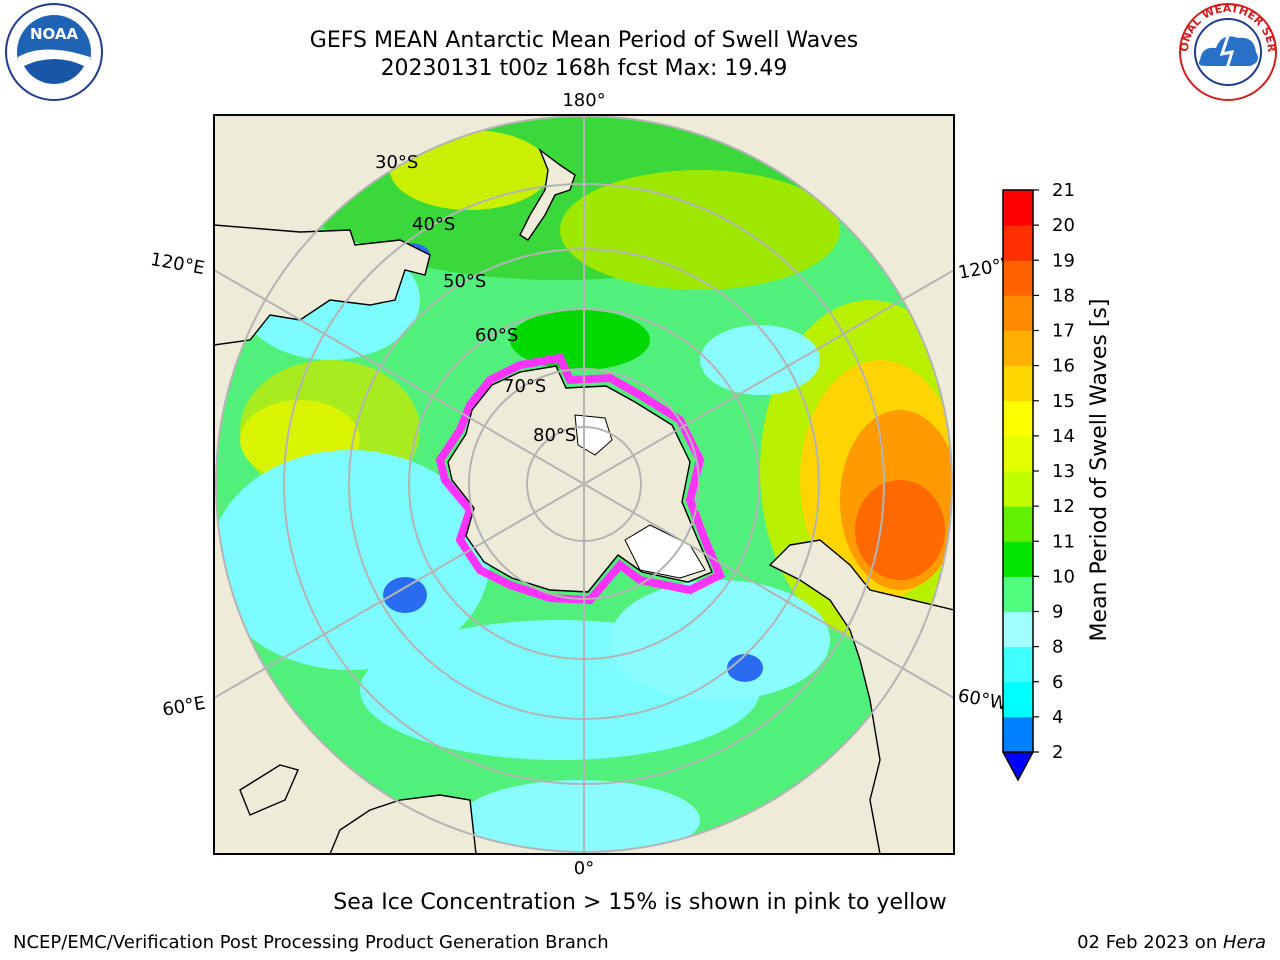 The height and width of the screenshot is (960, 1280). I want to click on footer-host: Hera, so click(1244, 942).